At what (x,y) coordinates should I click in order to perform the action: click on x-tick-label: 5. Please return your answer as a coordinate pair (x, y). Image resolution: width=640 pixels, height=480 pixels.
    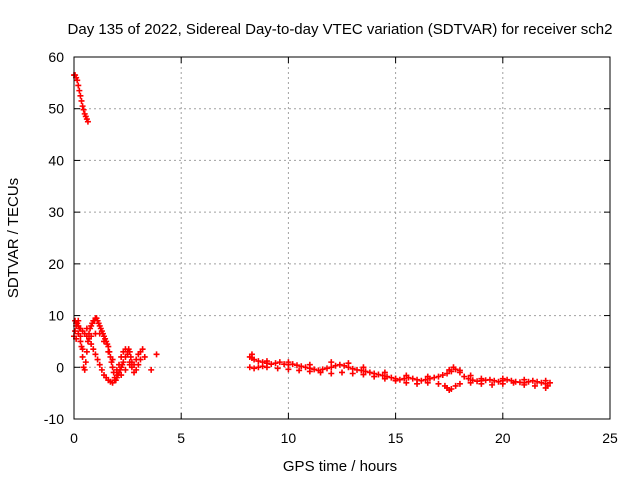
    Looking at the image, I should click on (181, 438).